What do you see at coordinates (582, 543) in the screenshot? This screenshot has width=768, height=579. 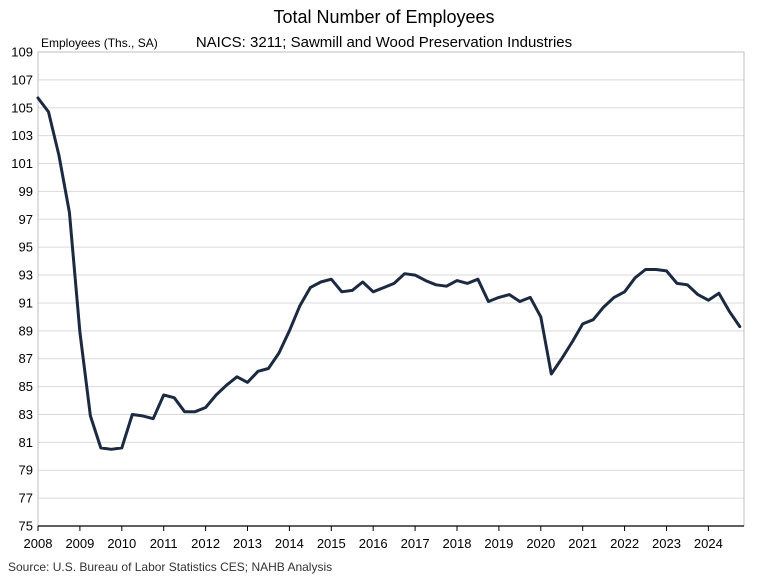 I see `x-tick-label: 2021` at bounding box center [582, 543].